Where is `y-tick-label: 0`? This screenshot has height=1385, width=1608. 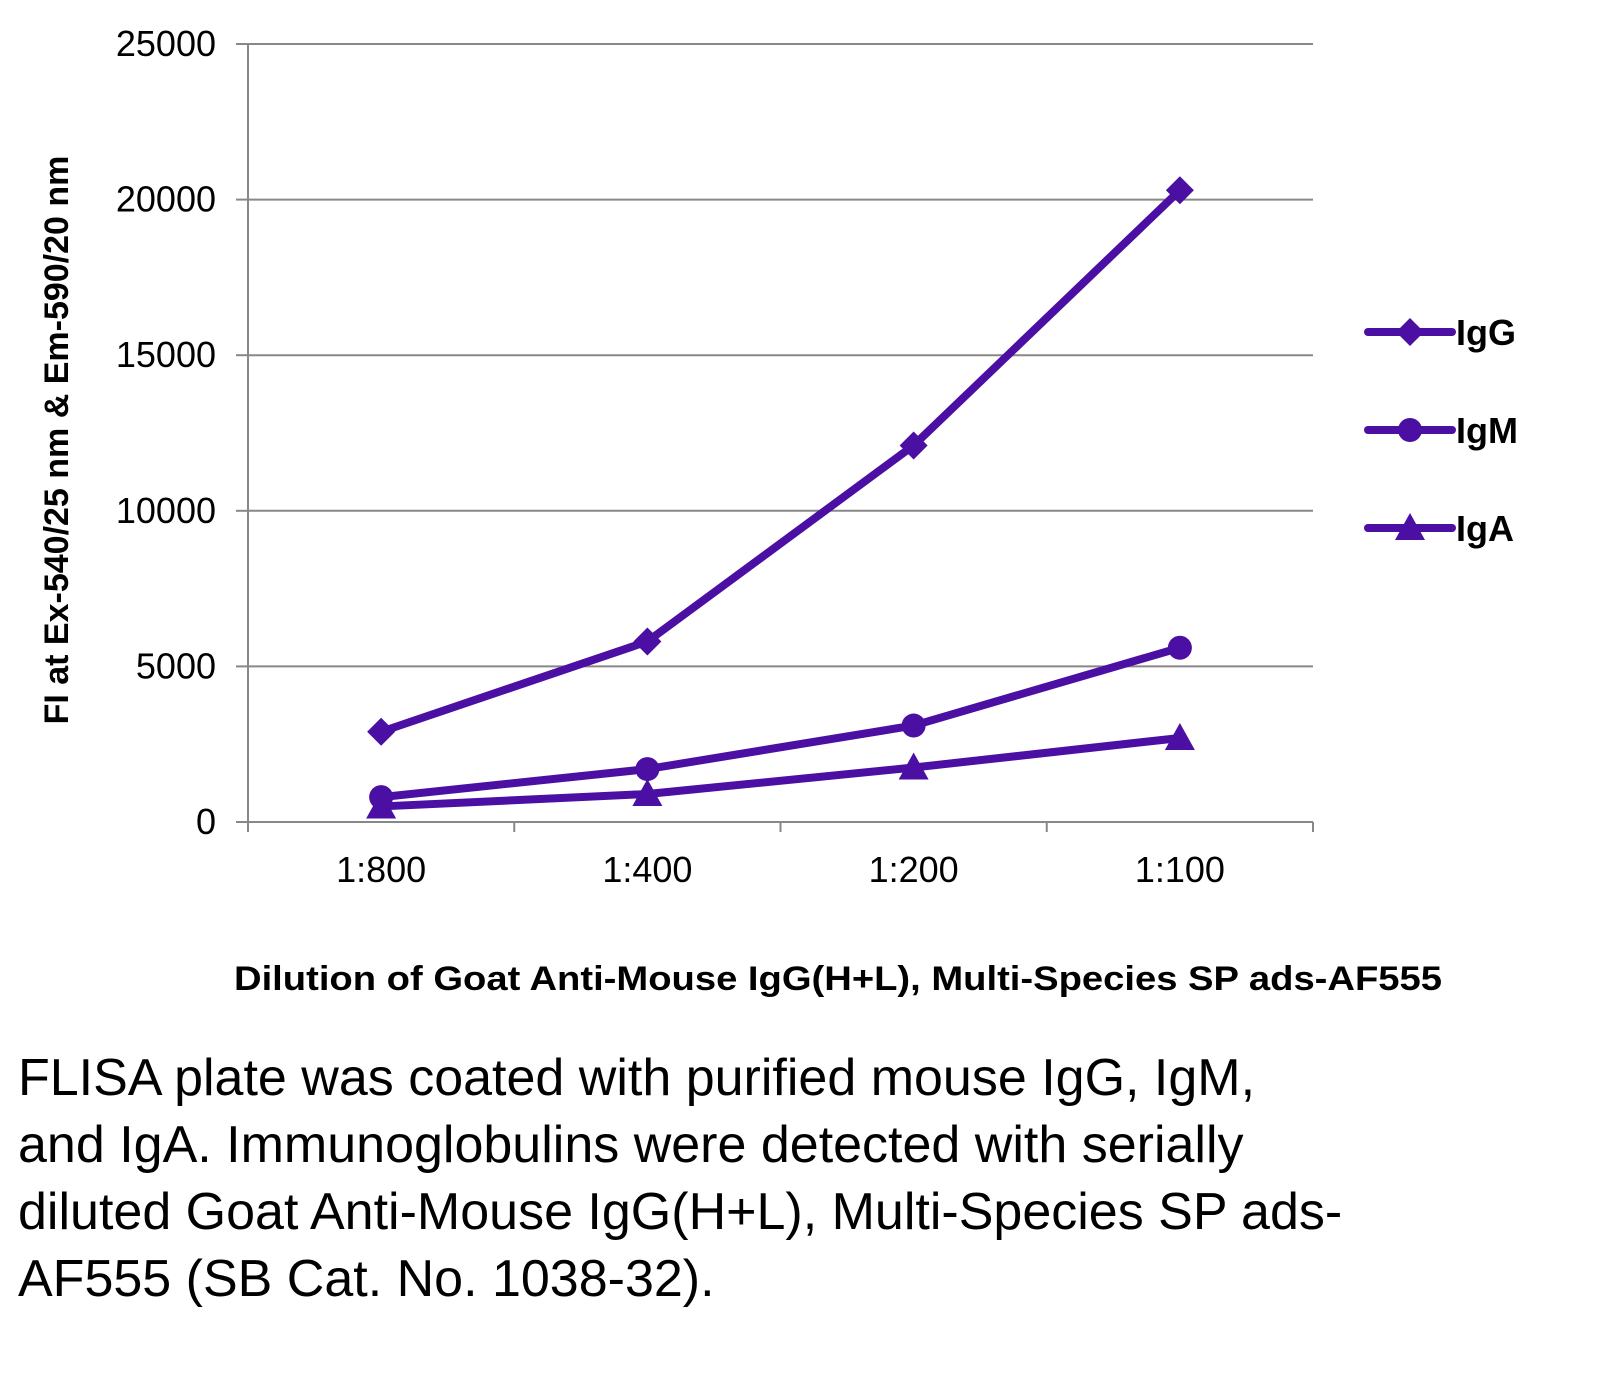 y-tick-label: 0 is located at coordinates (206, 821).